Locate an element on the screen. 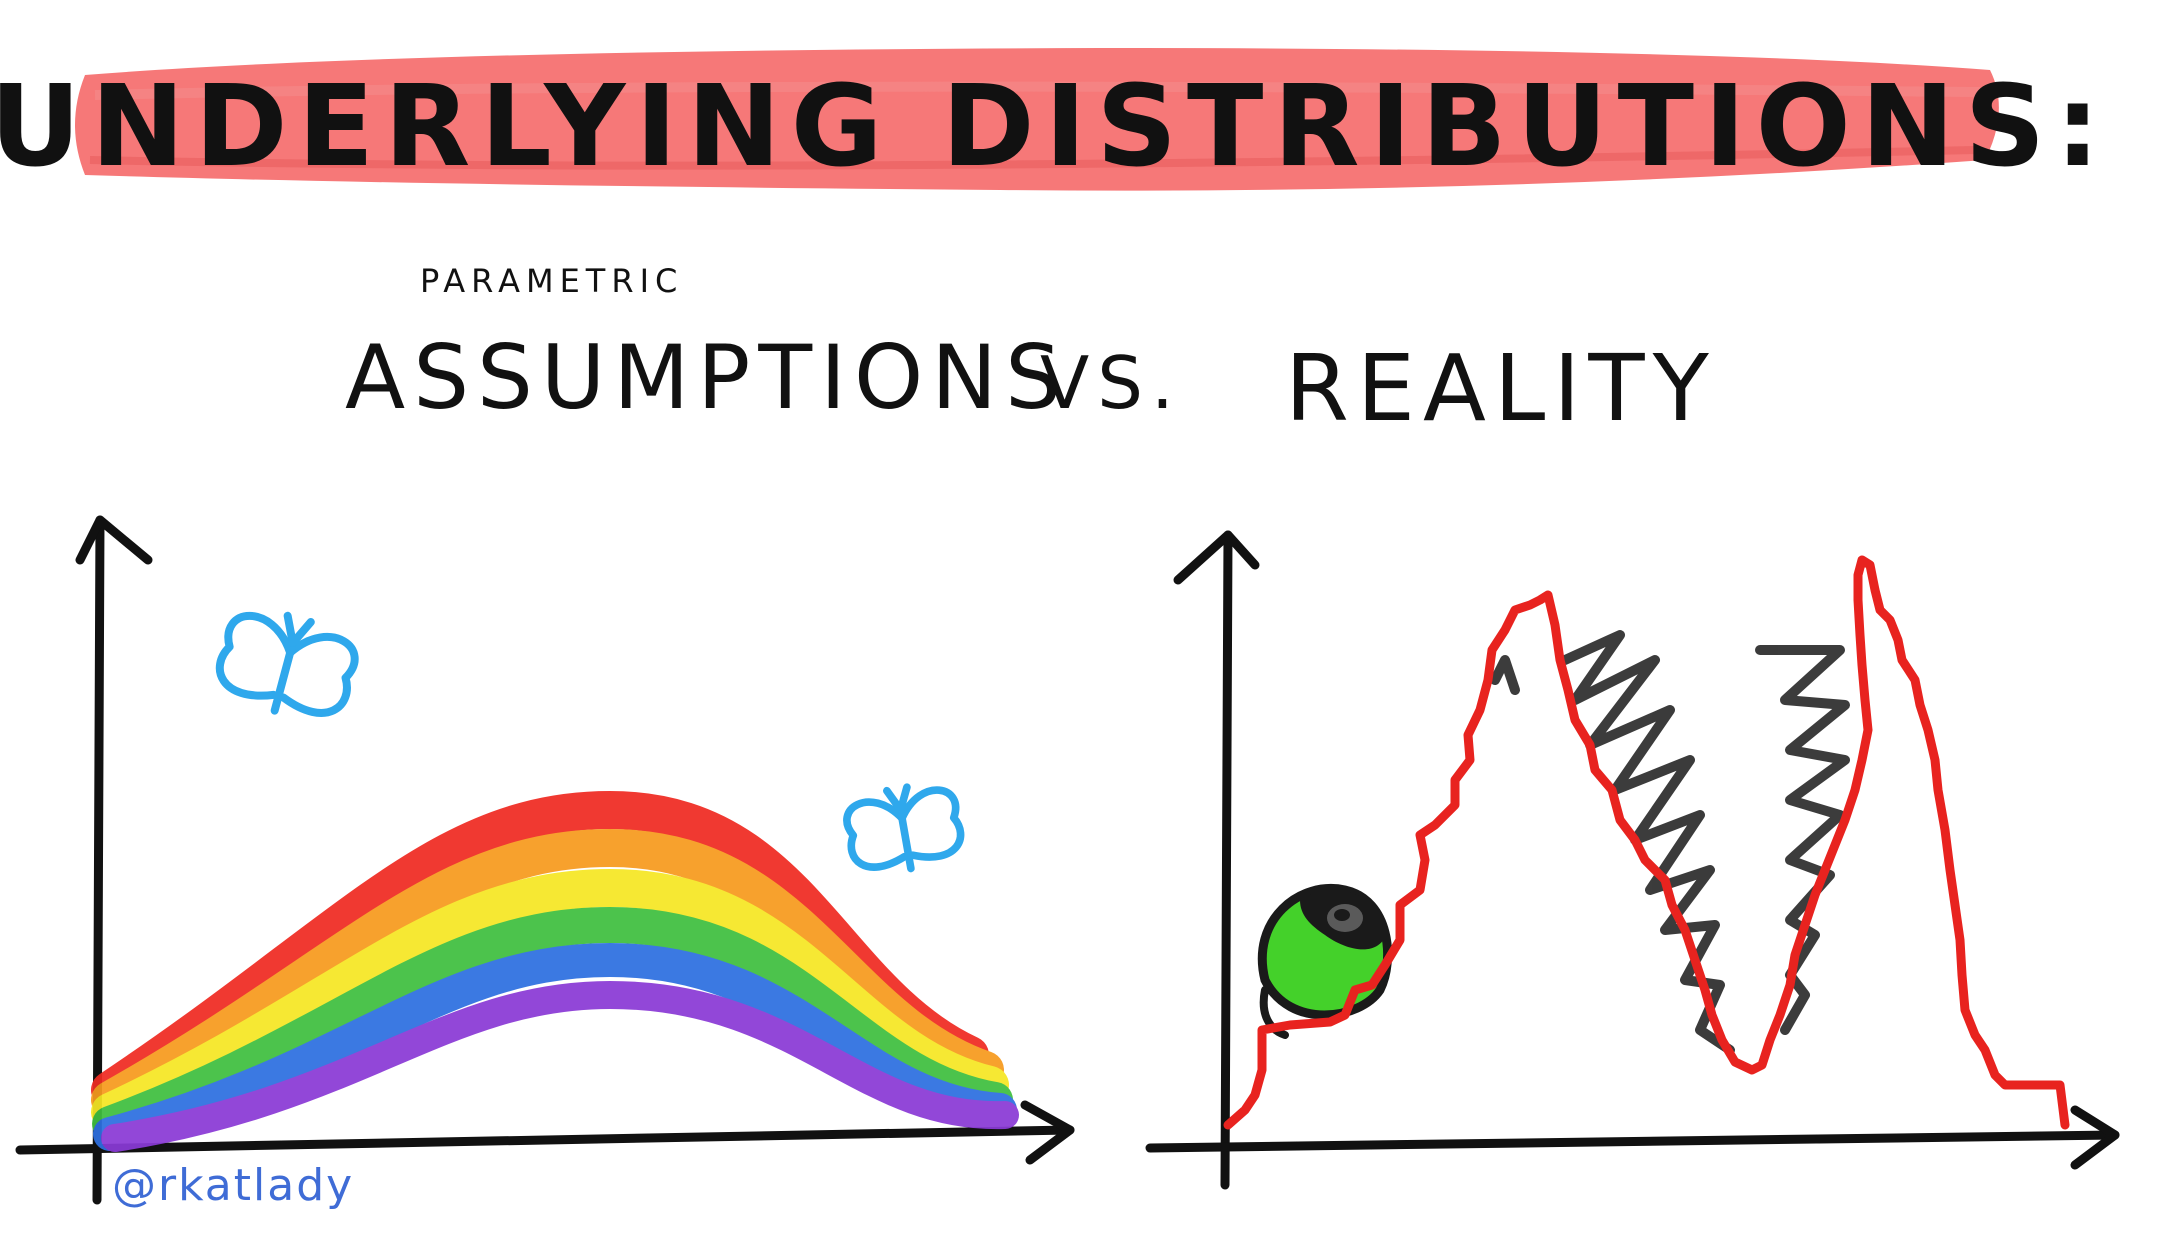 This screenshot has height=1250, width=2160. assumptions-x-axis is located at coordinates (545, 1140).